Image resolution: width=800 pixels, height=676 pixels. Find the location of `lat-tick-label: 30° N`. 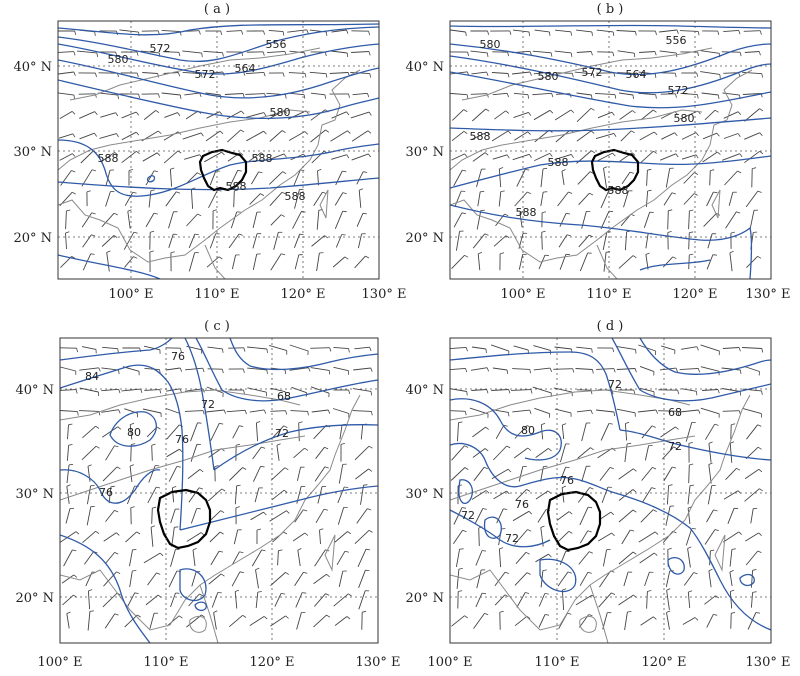

lat-tick-label: 30° N is located at coordinates (424, 494).